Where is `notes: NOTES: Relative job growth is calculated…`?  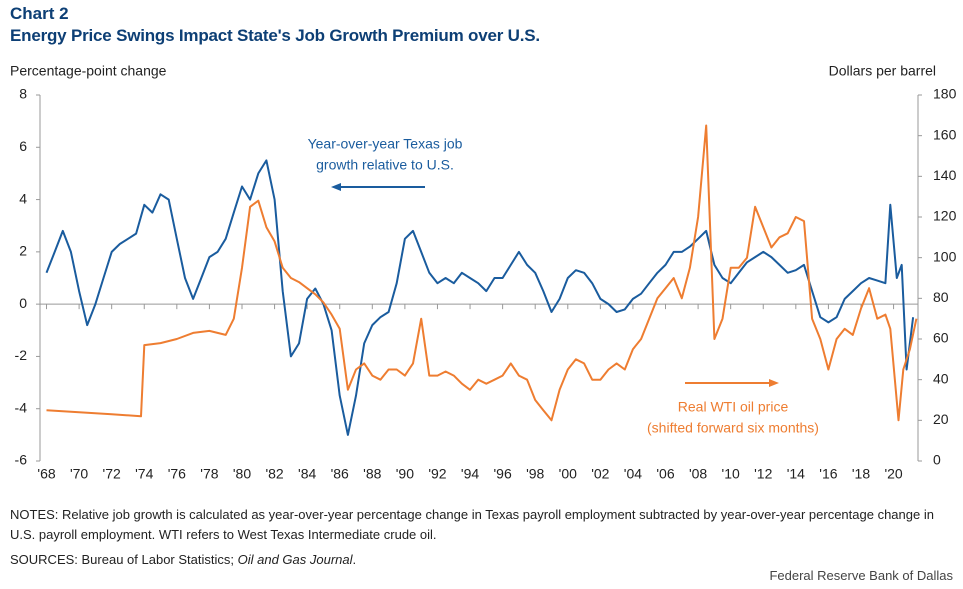 notes: NOTES: Relative job growth is calculated… is located at coordinates (472, 524).